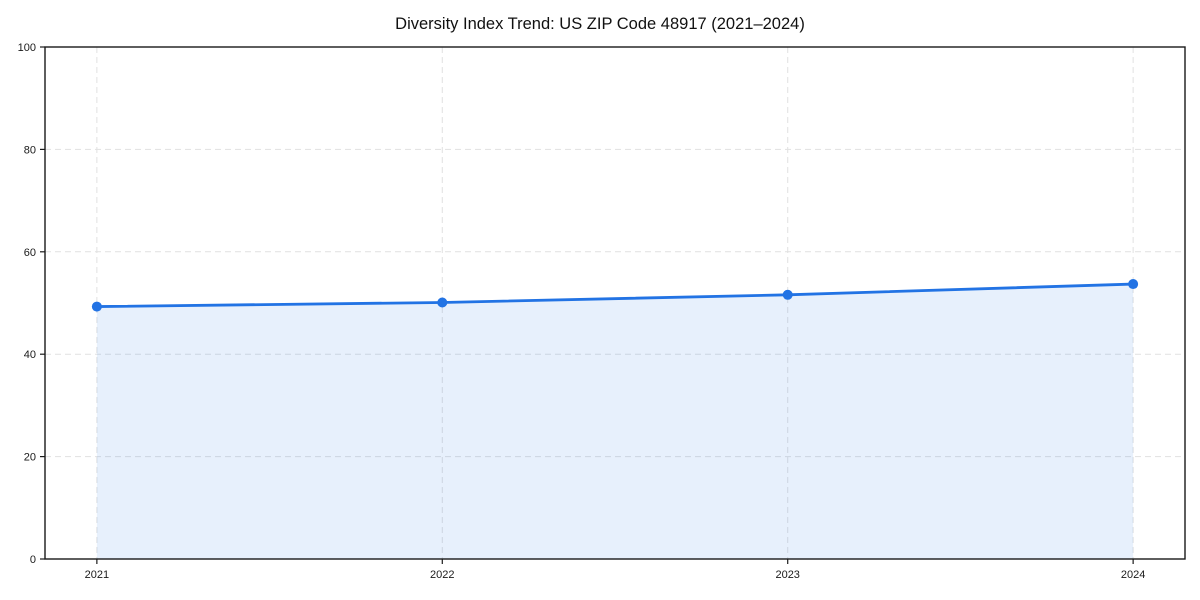  Describe the element at coordinates (30, 150) in the screenshot. I see `y-tick-label: 80` at that location.